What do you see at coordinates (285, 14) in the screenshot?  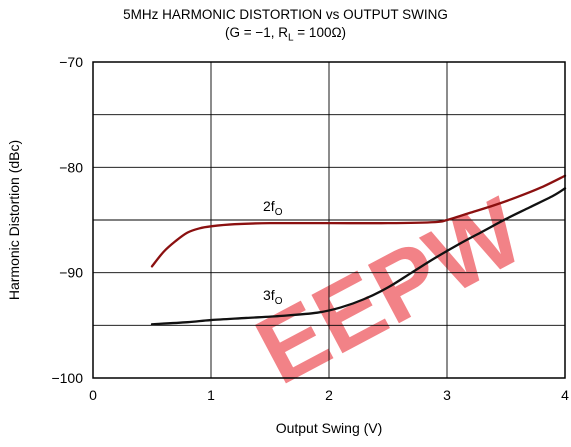 I see `chart-title: 5MHz HARMONIC DISTORTION vs OUTPUT SWING` at bounding box center [285, 14].